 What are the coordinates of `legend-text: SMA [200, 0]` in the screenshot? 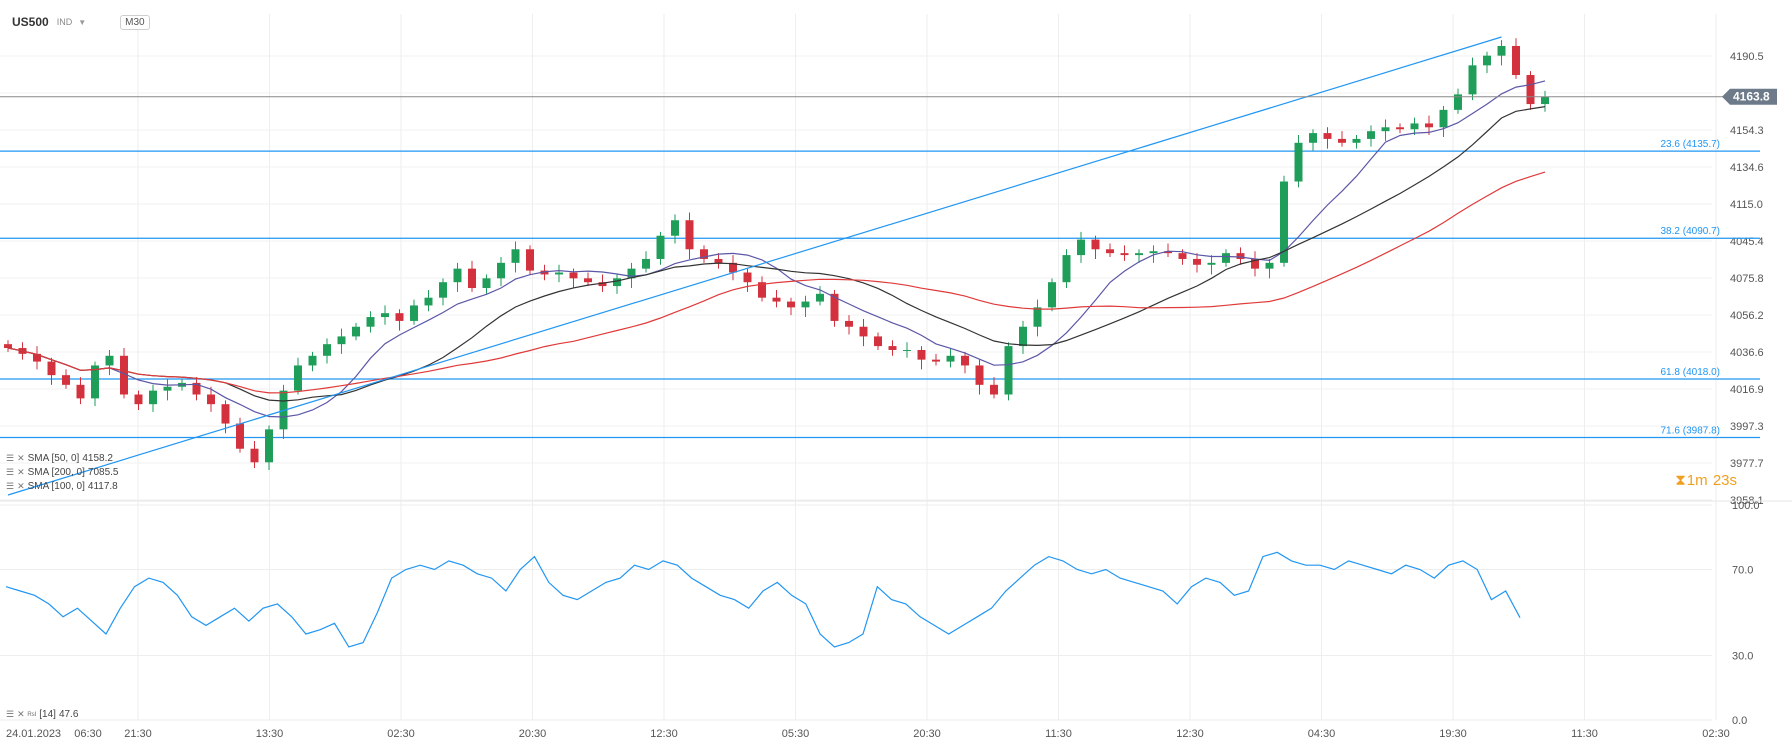 It's located at (56, 472).